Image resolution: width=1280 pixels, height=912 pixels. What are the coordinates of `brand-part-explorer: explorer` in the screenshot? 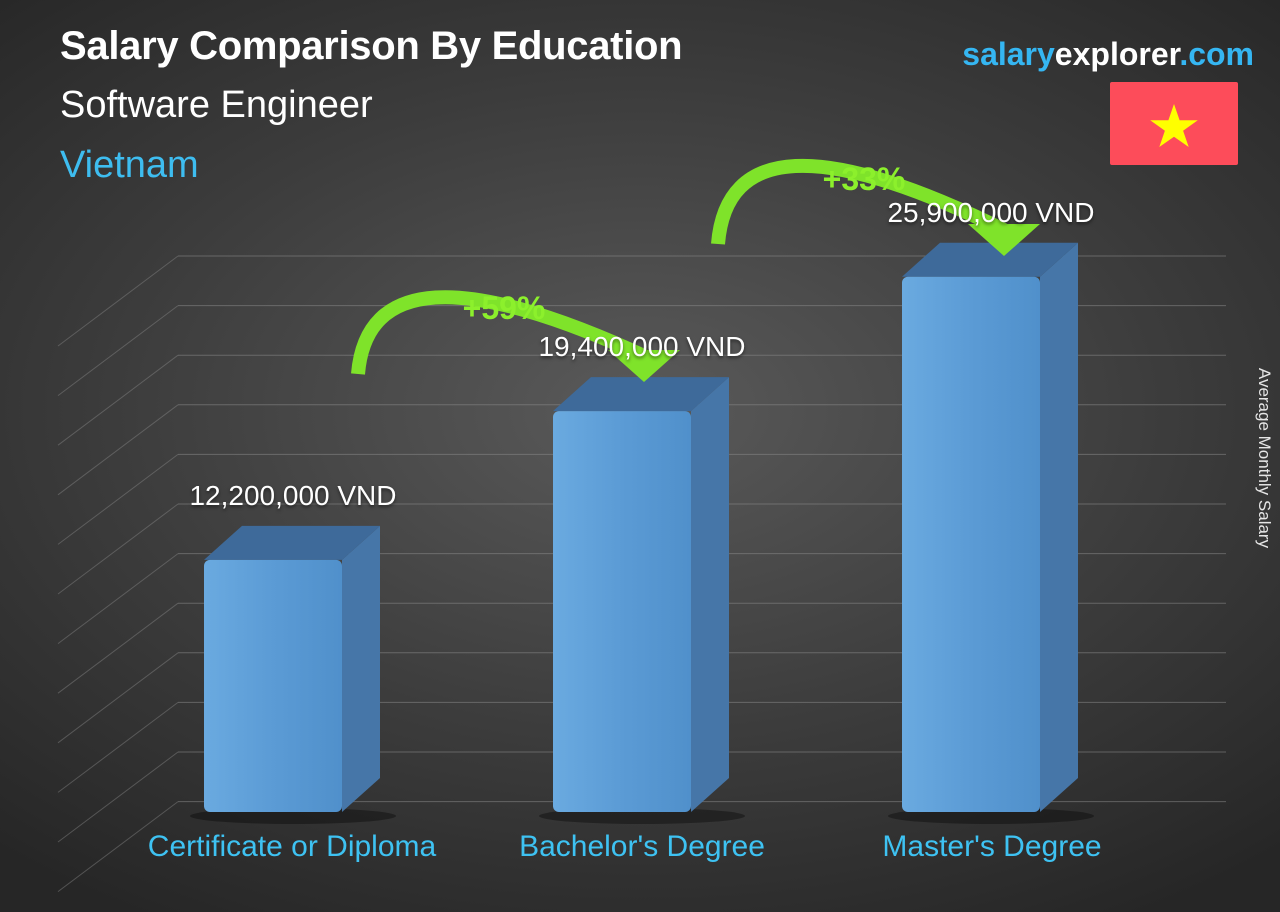 It's located at (1117, 54).